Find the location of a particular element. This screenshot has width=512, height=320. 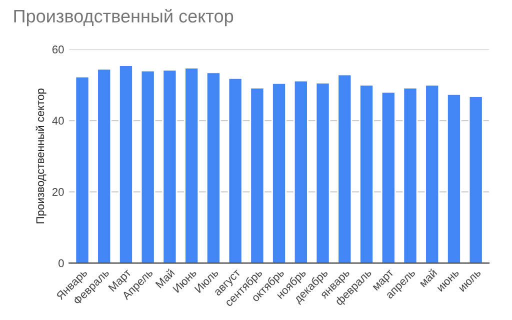

y-tick-label: 0 is located at coordinates (61, 263).